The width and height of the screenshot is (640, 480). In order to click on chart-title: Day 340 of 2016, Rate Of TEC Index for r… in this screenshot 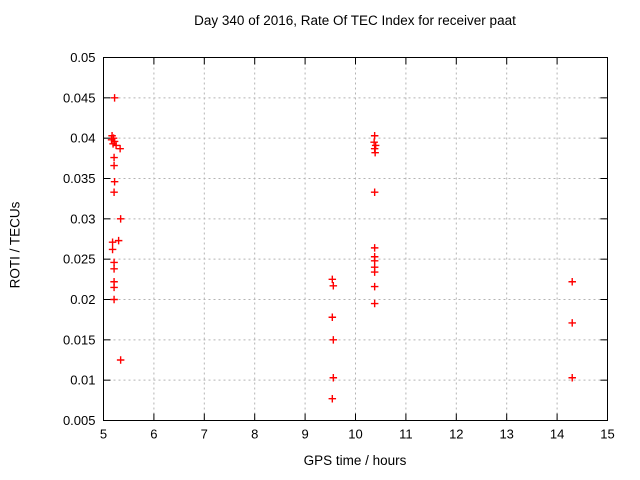, I will do `click(355, 20)`.